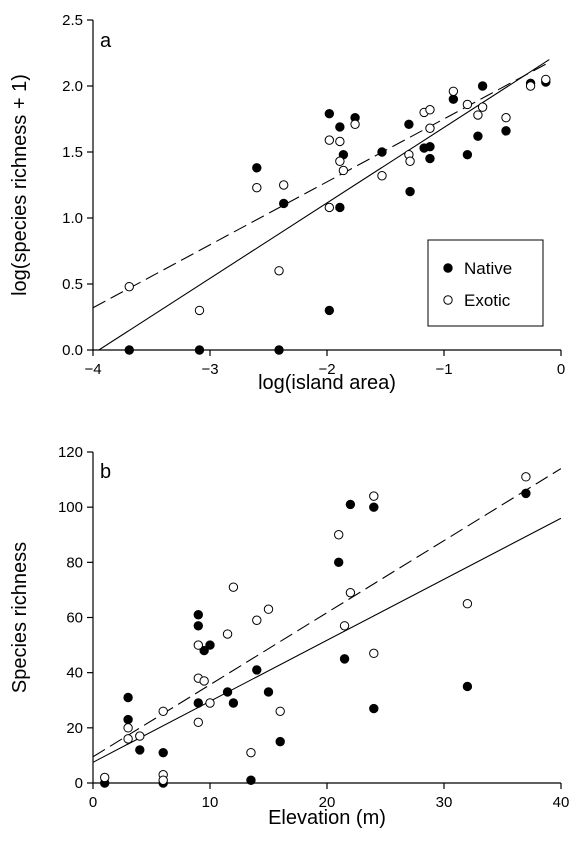  I want to click on x-tick-label: −3, so click(209, 369).